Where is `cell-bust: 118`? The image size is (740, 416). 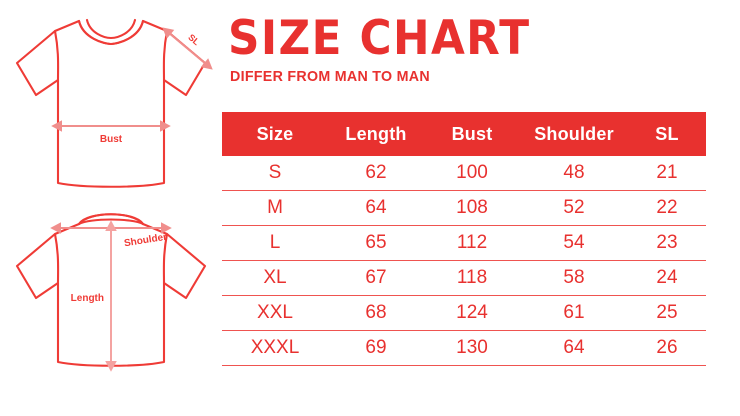
cell-bust: 118 is located at coordinates (472, 278).